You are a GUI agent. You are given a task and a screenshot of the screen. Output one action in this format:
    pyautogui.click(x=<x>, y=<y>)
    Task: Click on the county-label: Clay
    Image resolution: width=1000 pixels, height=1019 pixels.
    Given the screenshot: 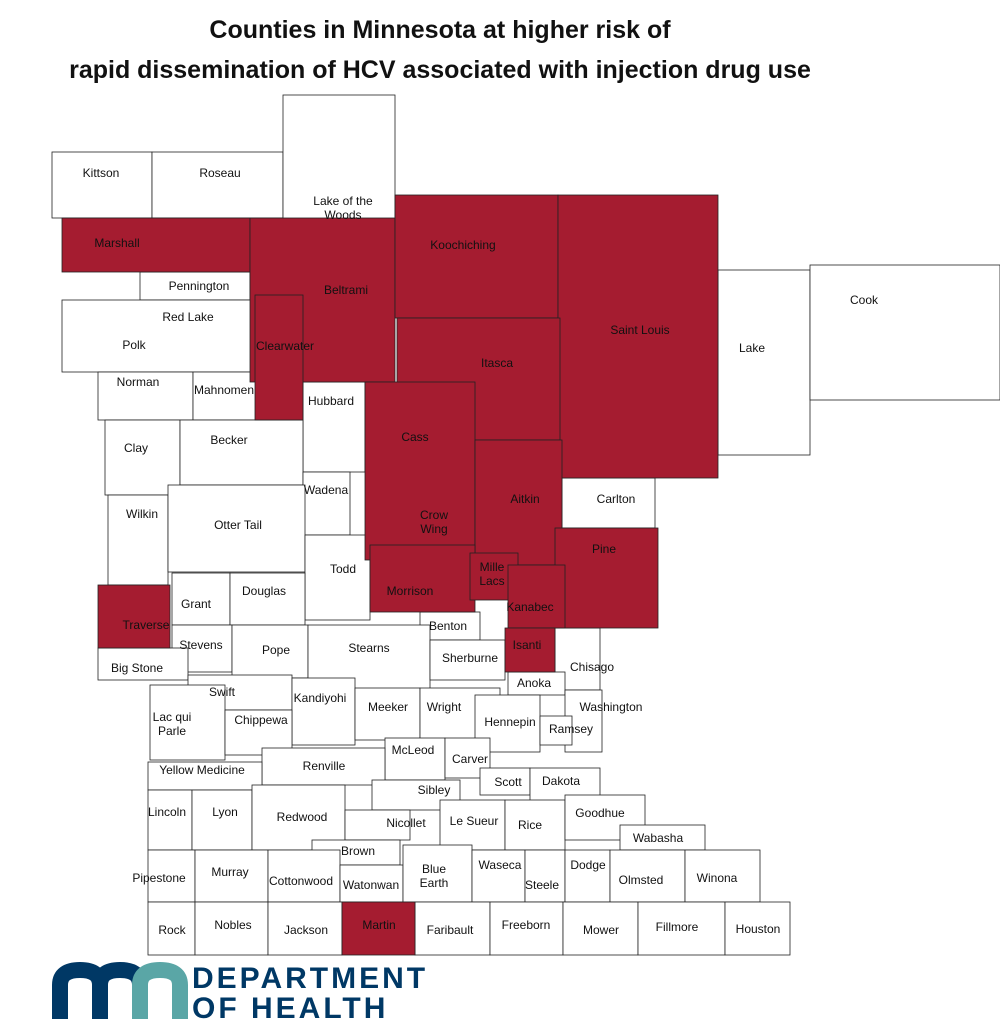 What is the action you would take?
    pyautogui.click(x=136, y=448)
    